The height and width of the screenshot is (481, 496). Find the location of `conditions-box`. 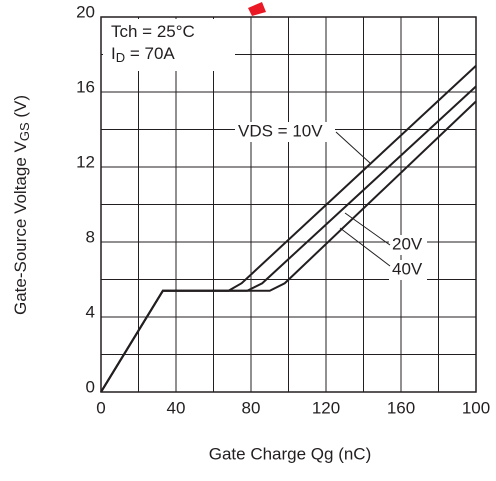

conditions-box is located at coordinates (169, 45).